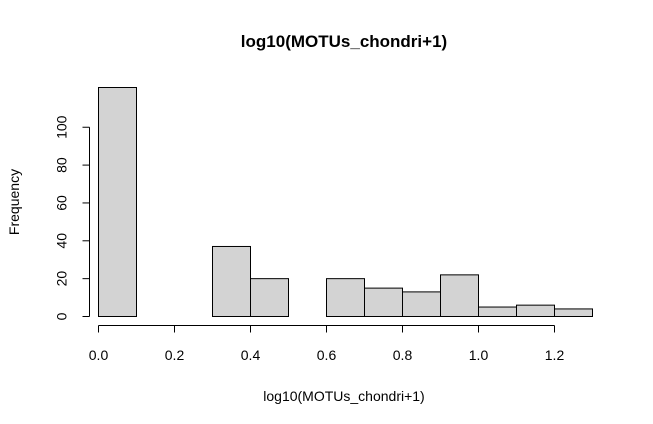  I want to click on x-tick-label: 0.0, so click(99, 355).